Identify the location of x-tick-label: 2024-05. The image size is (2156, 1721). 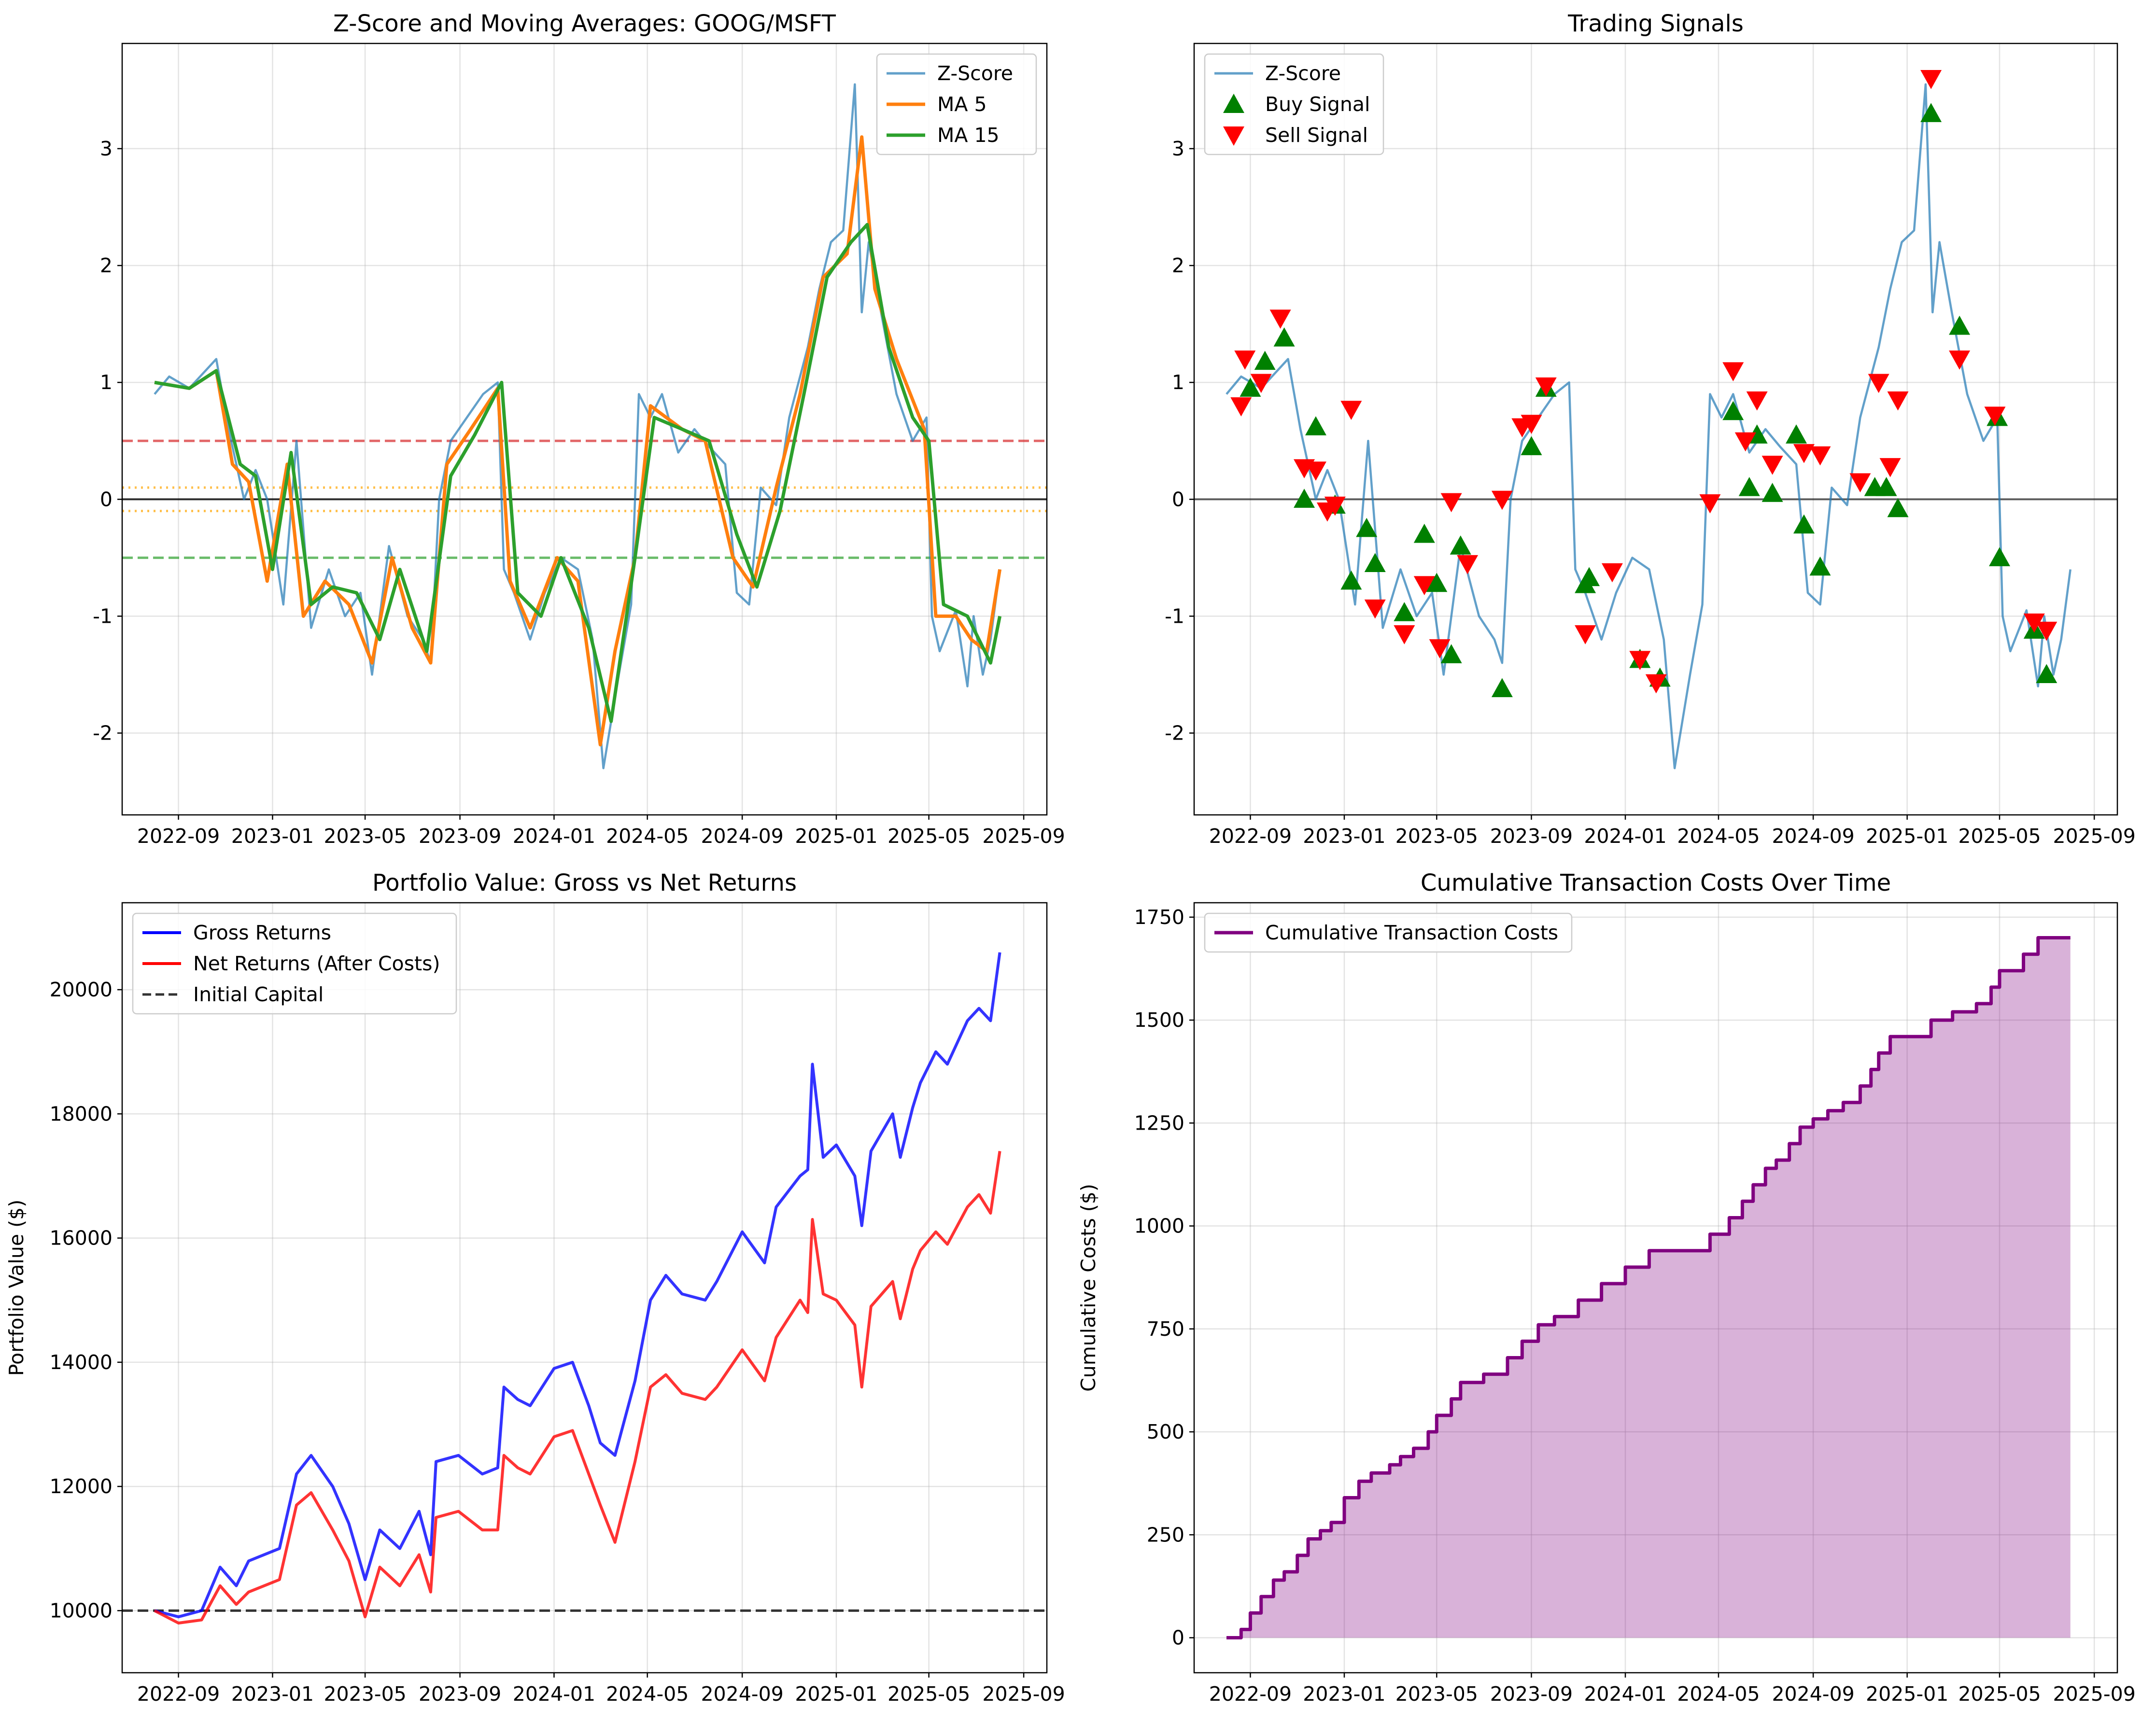
(1718, 1694).